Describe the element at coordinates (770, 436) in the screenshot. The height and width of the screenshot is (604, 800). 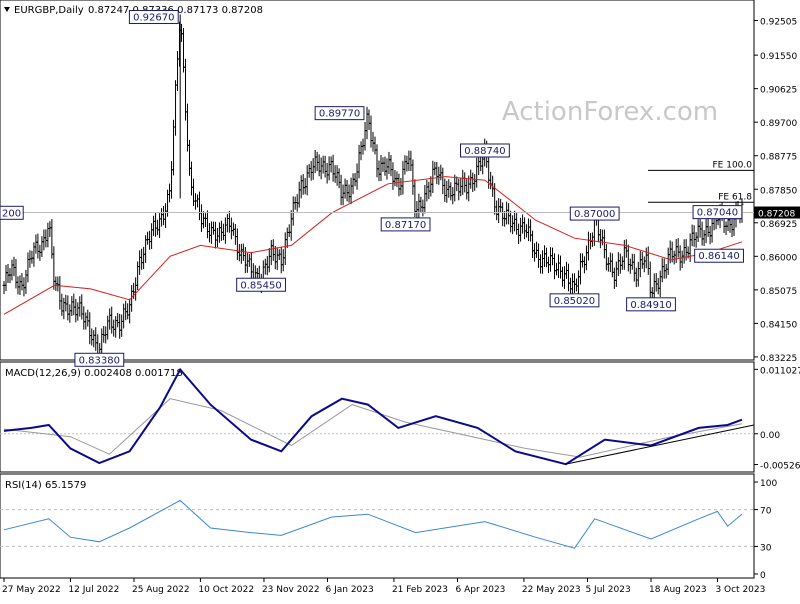
I see `macd-y-tick-label: 0.00` at that location.